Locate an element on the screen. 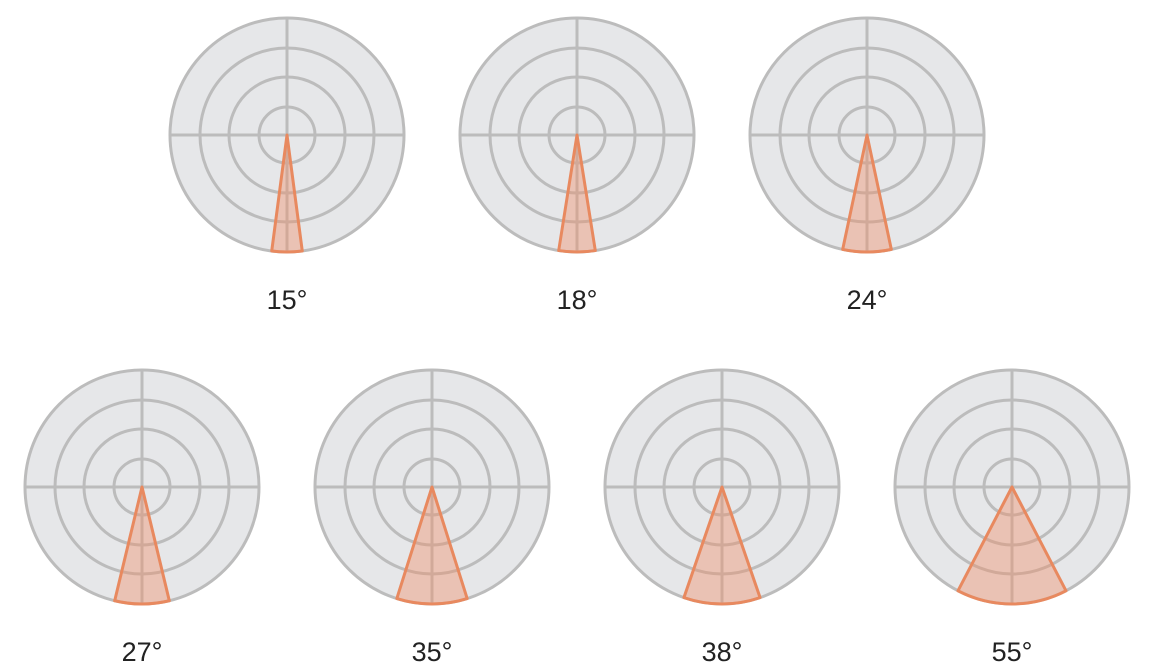 The height and width of the screenshot is (672, 1150). angle-label: 55° is located at coordinates (1012, 652).